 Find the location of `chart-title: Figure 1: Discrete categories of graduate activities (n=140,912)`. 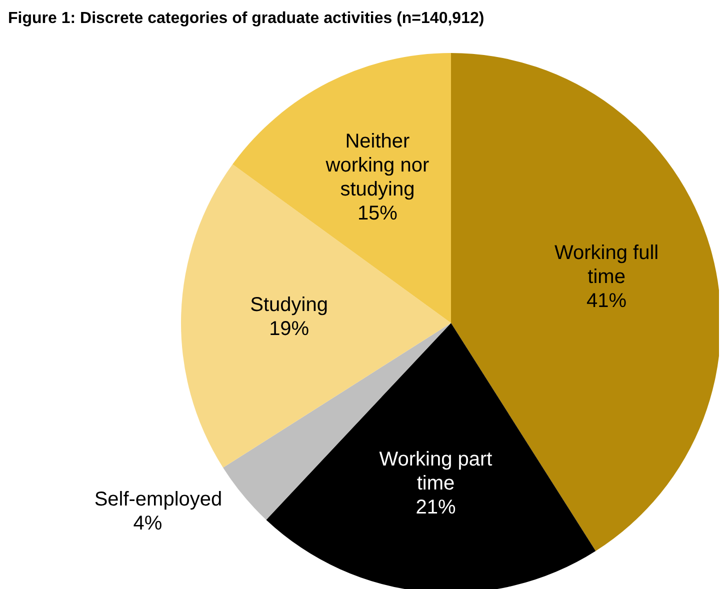

chart-title: Figure 1: Discrete categories of graduate activities (n=140,912) is located at coordinates (246, 19).